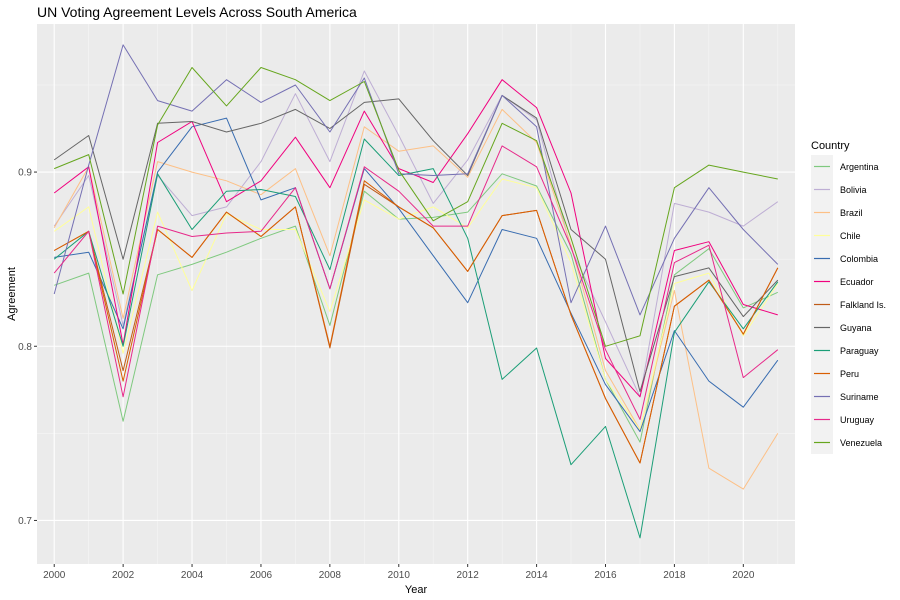 This screenshot has width=900, height=600. What do you see at coordinates (857, 420) in the screenshot?
I see `legend-label-uruguay: Uruguay` at bounding box center [857, 420].